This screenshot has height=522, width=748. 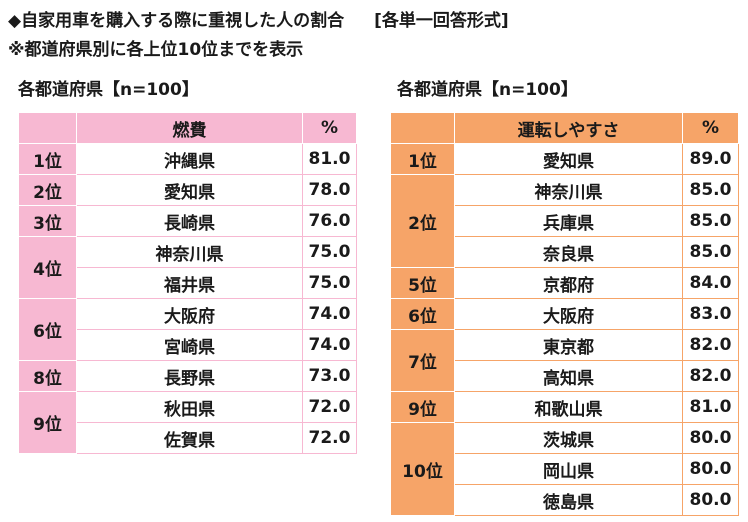 I want to click on percent-cell: 83.0, so click(x=710, y=314).